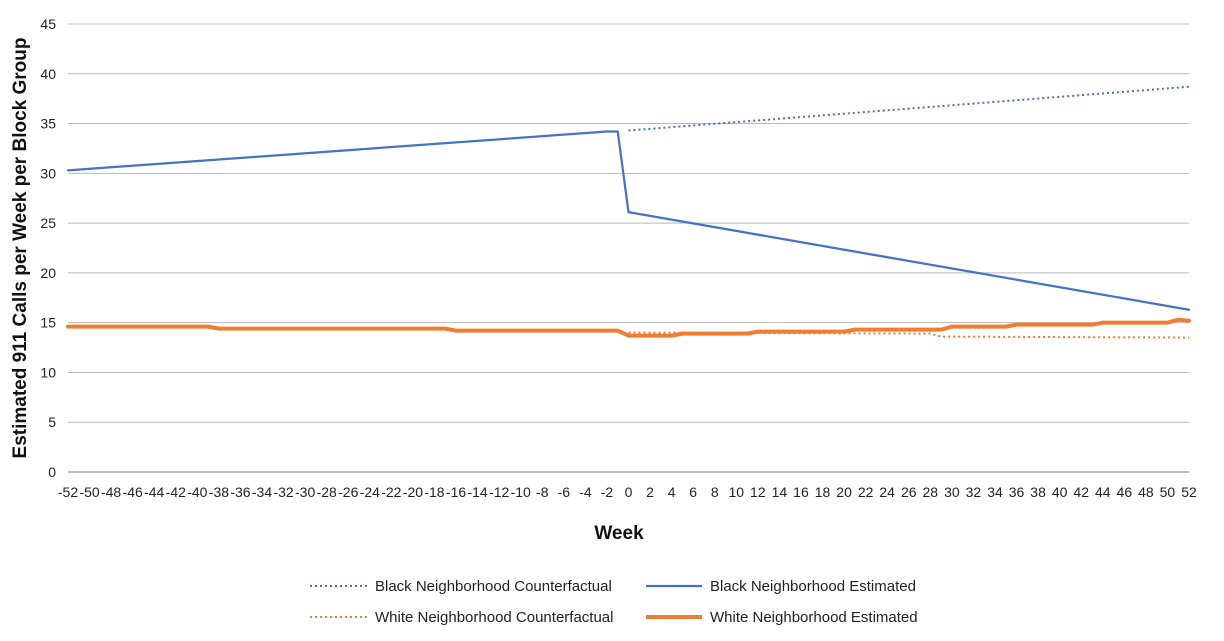 Image resolution: width=1224 pixels, height=641 pixels. What do you see at coordinates (1103, 492) in the screenshot?
I see `x-tick-label: 44` at bounding box center [1103, 492].